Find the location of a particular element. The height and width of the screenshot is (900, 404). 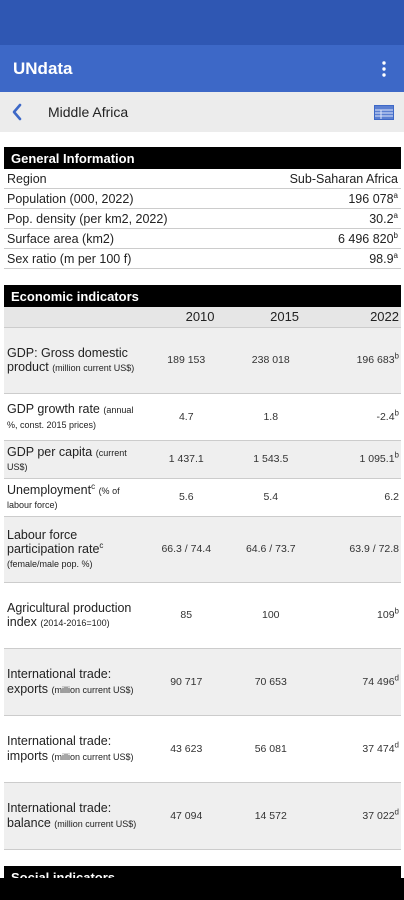

value-2010: 43 623 is located at coordinates (186, 749).